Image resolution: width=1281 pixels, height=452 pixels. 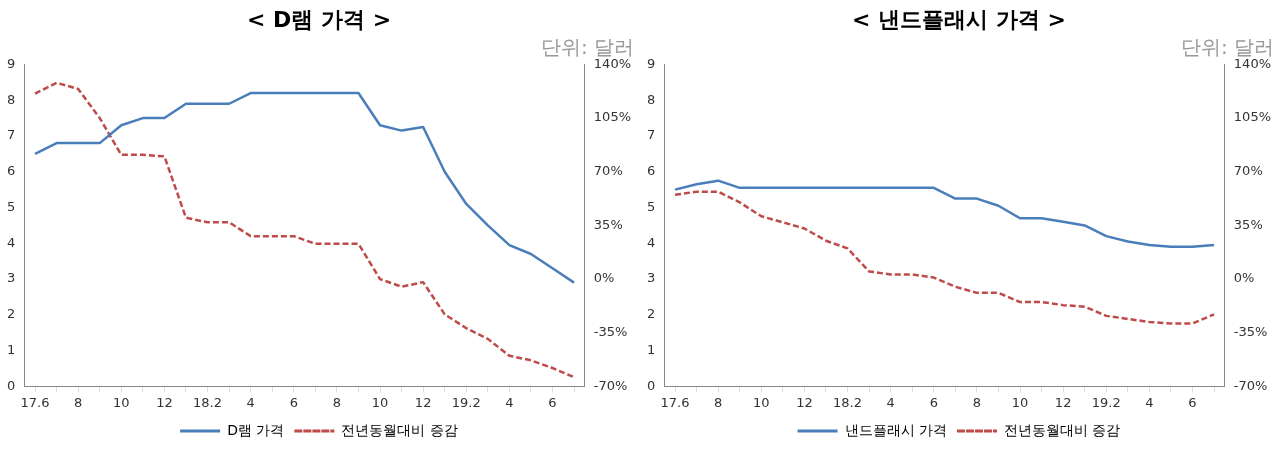 I want to click on line-series, so click(x=944, y=257).